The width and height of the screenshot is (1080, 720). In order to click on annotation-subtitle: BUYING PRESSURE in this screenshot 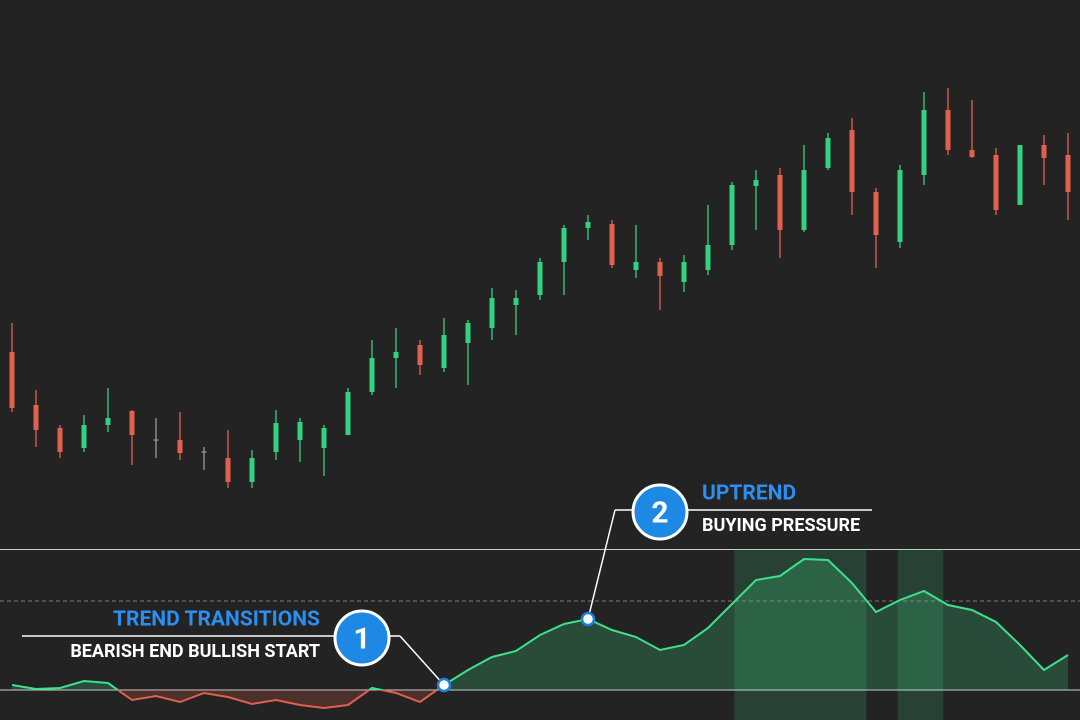, I will do `click(781, 525)`.